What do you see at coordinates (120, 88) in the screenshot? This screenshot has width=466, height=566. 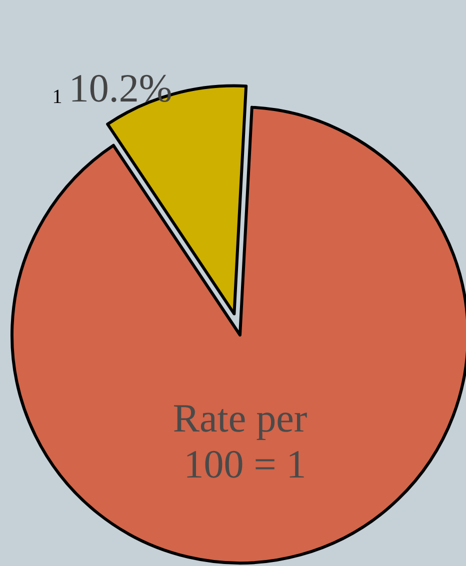 I see `data-label: 10.2%` at bounding box center [120, 88].